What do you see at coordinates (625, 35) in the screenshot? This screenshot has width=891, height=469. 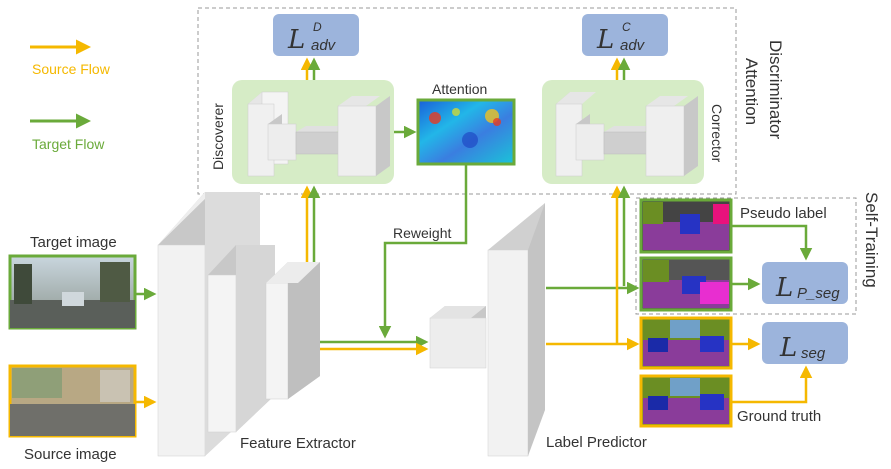 I see `loss-adv-c: L C adv` at bounding box center [625, 35].